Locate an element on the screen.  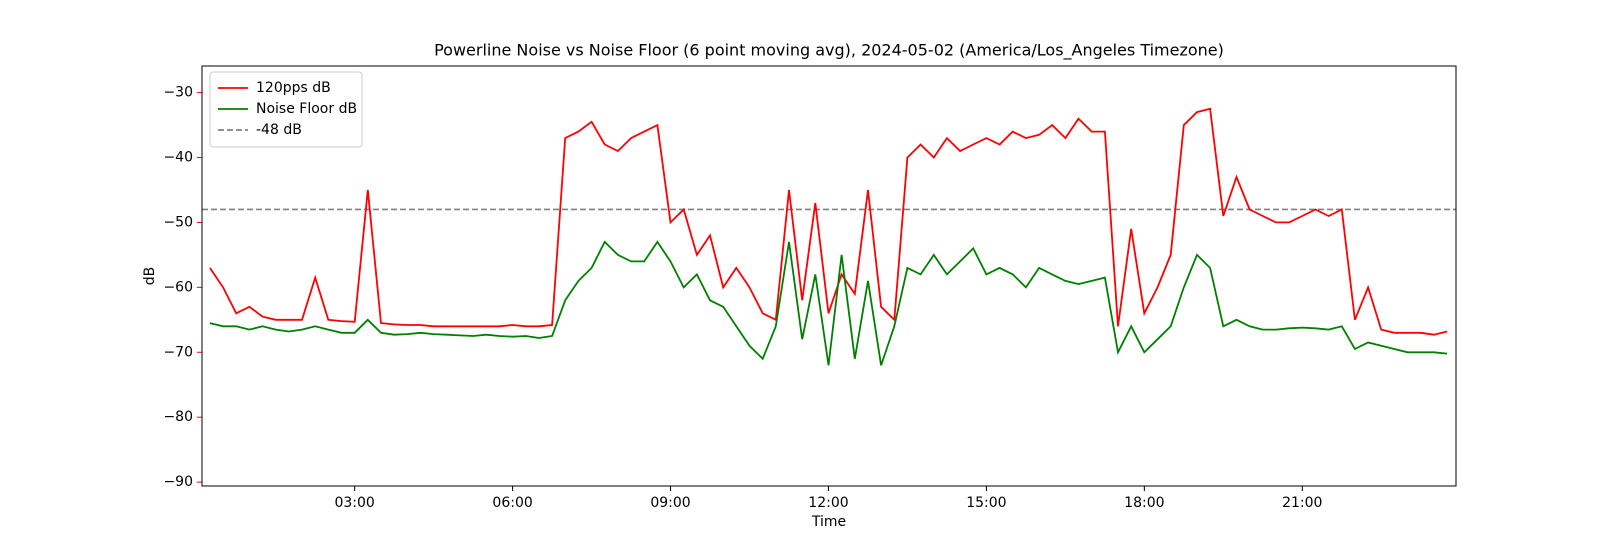
x-tick-label: 06:00 is located at coordinates (512, 503).